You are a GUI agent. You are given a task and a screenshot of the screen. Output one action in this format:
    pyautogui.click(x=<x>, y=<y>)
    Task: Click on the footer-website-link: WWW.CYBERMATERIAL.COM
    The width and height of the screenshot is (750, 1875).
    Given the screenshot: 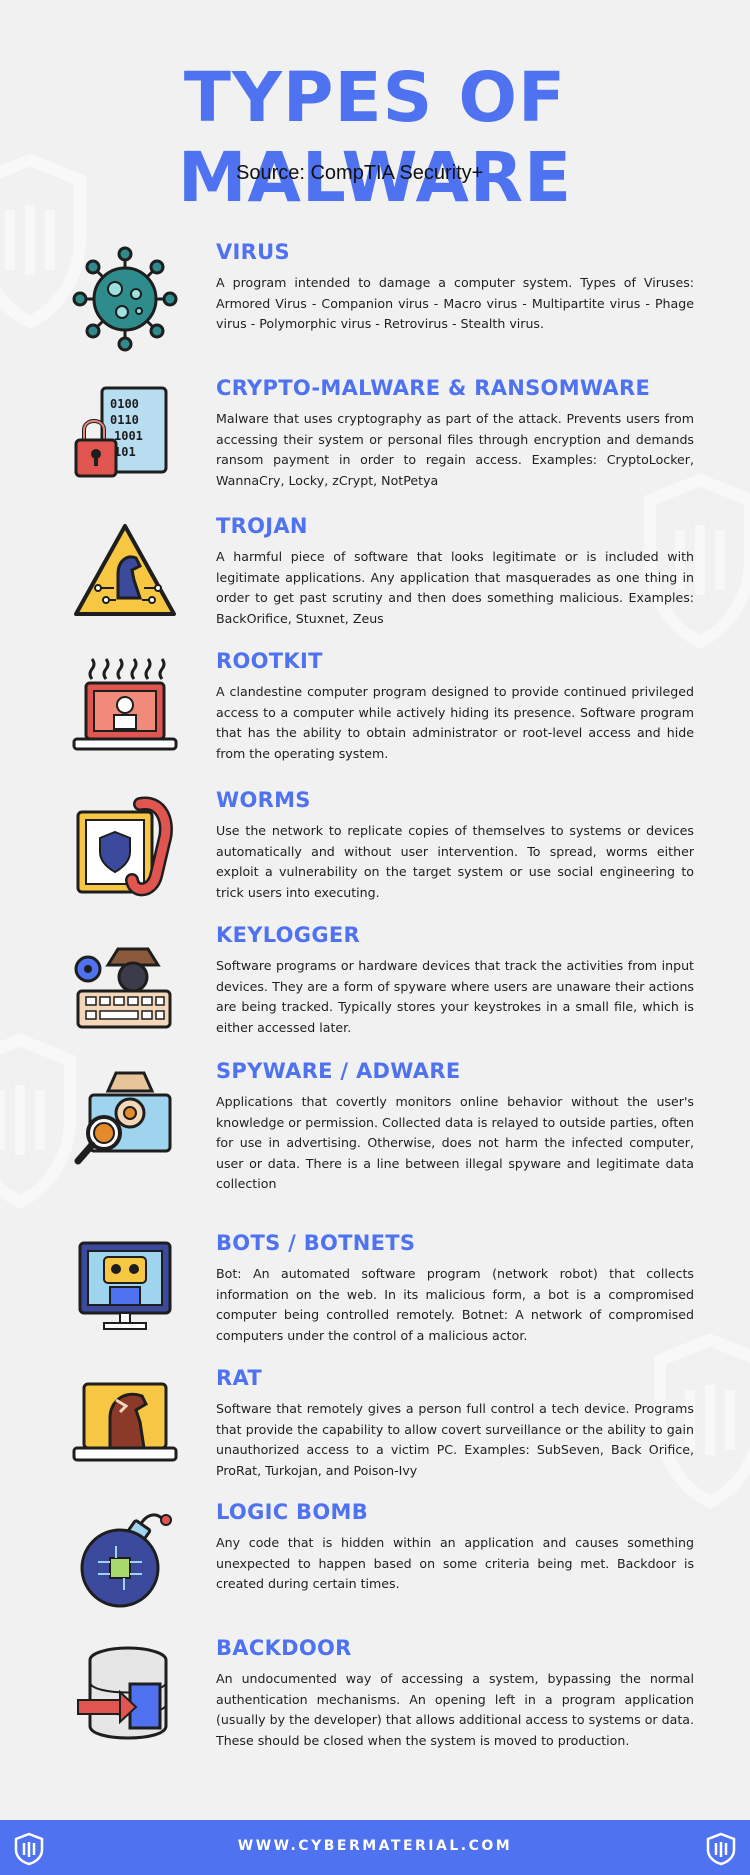 What is the action you would take?
    pyautogui.click(x=375, y=1846)
    